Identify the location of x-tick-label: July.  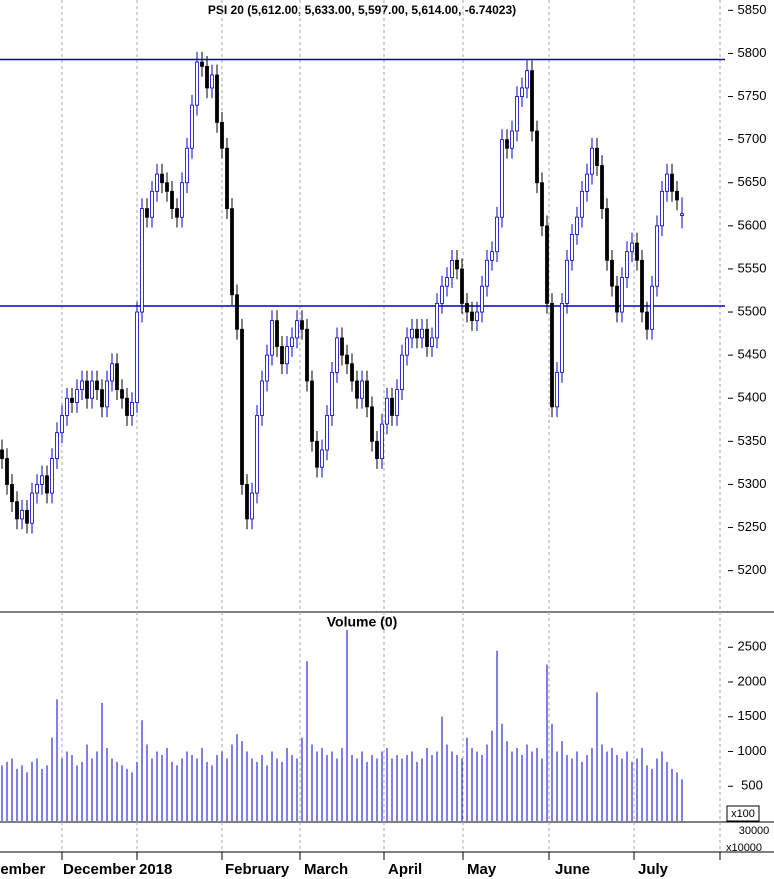
(653, 869).